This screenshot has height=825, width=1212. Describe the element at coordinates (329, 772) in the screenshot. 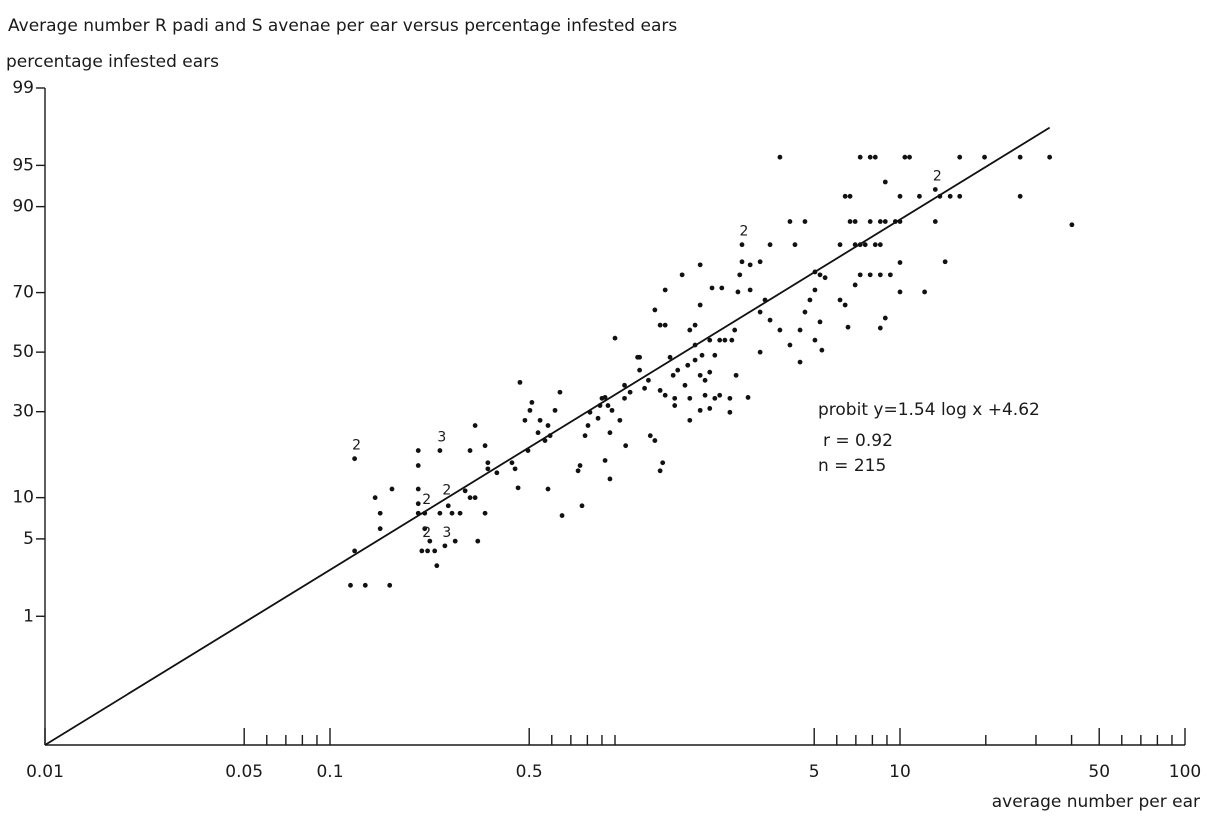

I see `x-tick-label: 0.1` at that location.